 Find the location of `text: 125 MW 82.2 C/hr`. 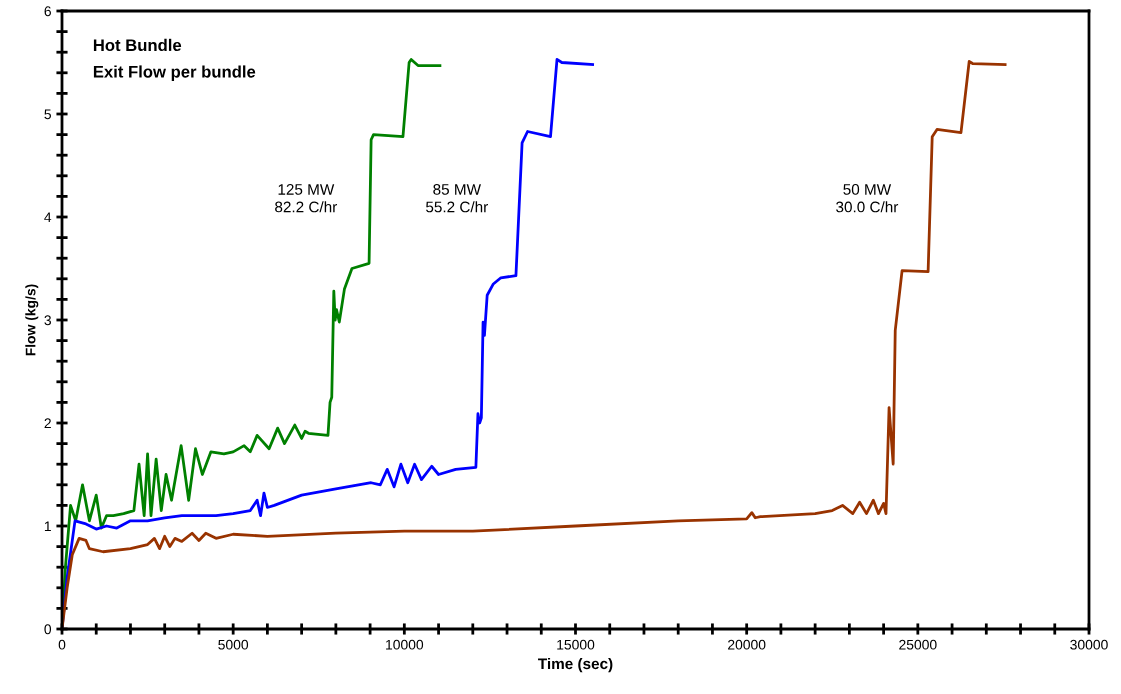

text: 125 MW 82.2 C/hr is located at coordinates (306, 198).